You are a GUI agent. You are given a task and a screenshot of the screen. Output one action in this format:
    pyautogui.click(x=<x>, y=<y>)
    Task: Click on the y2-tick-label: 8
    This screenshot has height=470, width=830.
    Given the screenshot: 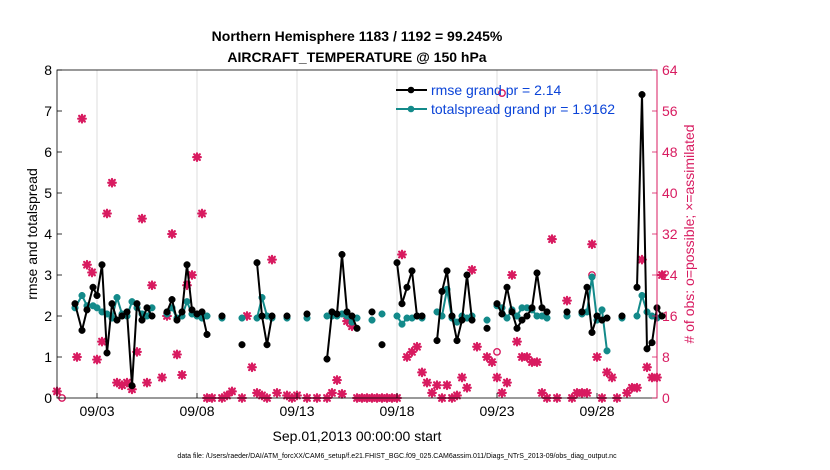 What is the action you would take?
    pyautogui.click(x=666, y=357)
    